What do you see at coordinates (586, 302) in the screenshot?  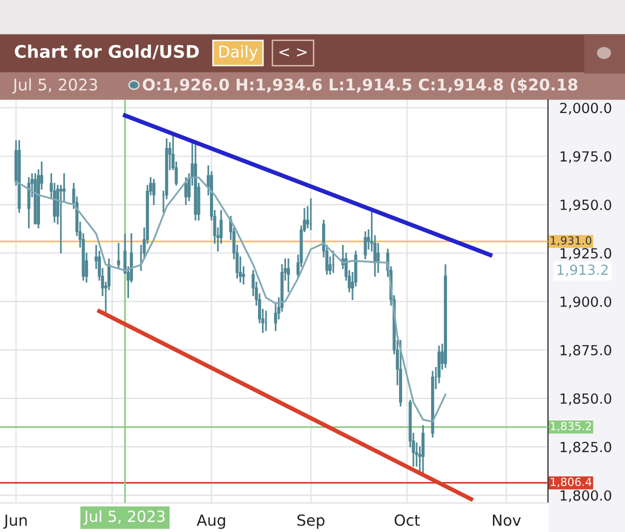 I see `y-tick-label: 1,900.0` at bounding box center [586, 302].